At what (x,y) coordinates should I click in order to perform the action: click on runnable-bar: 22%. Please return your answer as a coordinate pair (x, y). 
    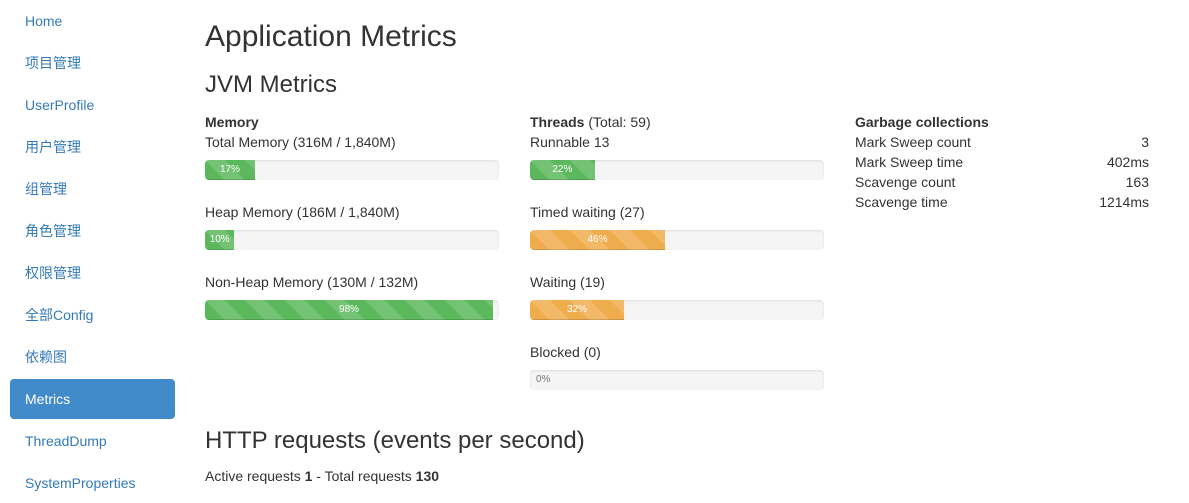
    Looking at the image, I should click on (562, 170).